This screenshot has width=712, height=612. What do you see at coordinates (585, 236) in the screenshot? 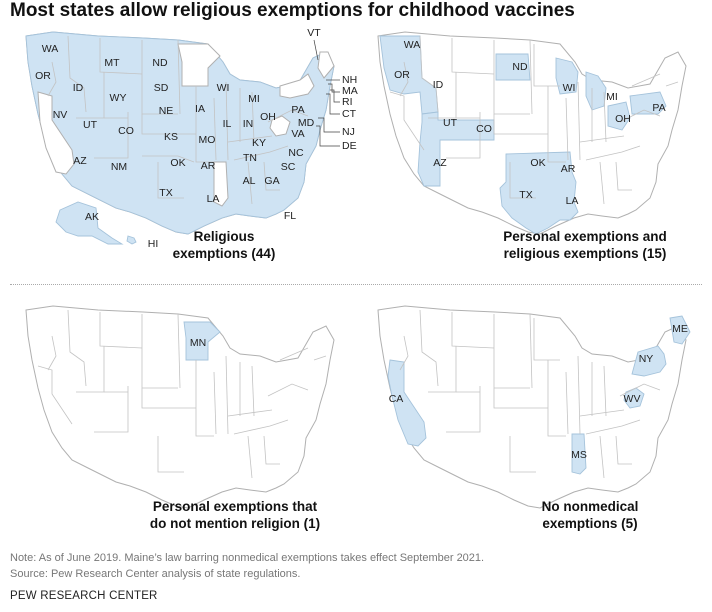
I see `caption-line-1: Personal exemptions and` at bounding box center [585, 236].